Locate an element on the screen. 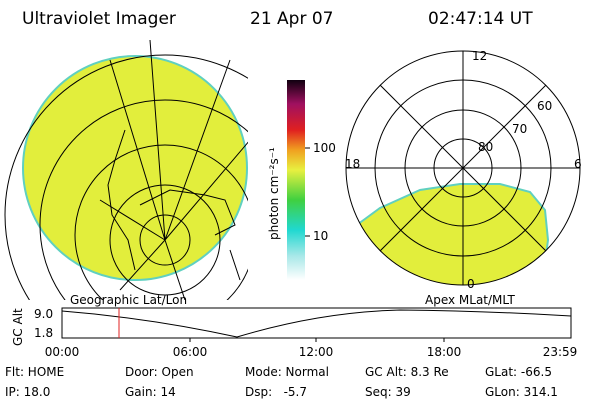 The width and height of the screenshot is (600, 400). x-label: 12:00 is located at coordinates (316, 352).